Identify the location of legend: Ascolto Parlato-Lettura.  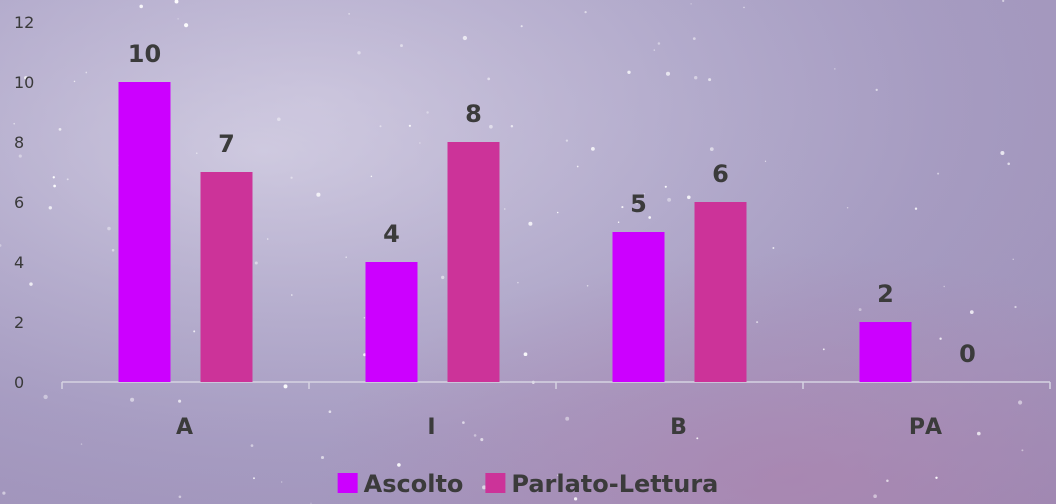
(527, 484).